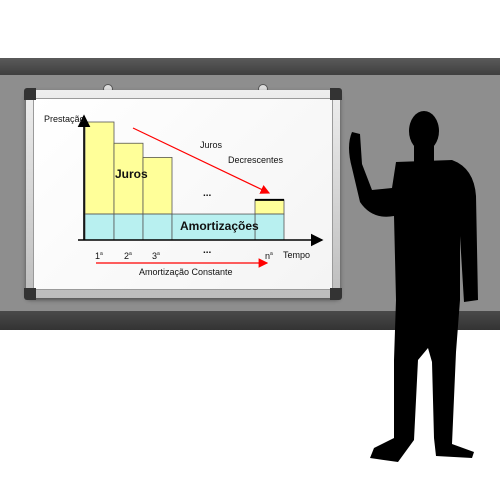 The height and width of the screenshot is (500, 500). I want to click on board-corner-bottom-right, so click(336, 294).